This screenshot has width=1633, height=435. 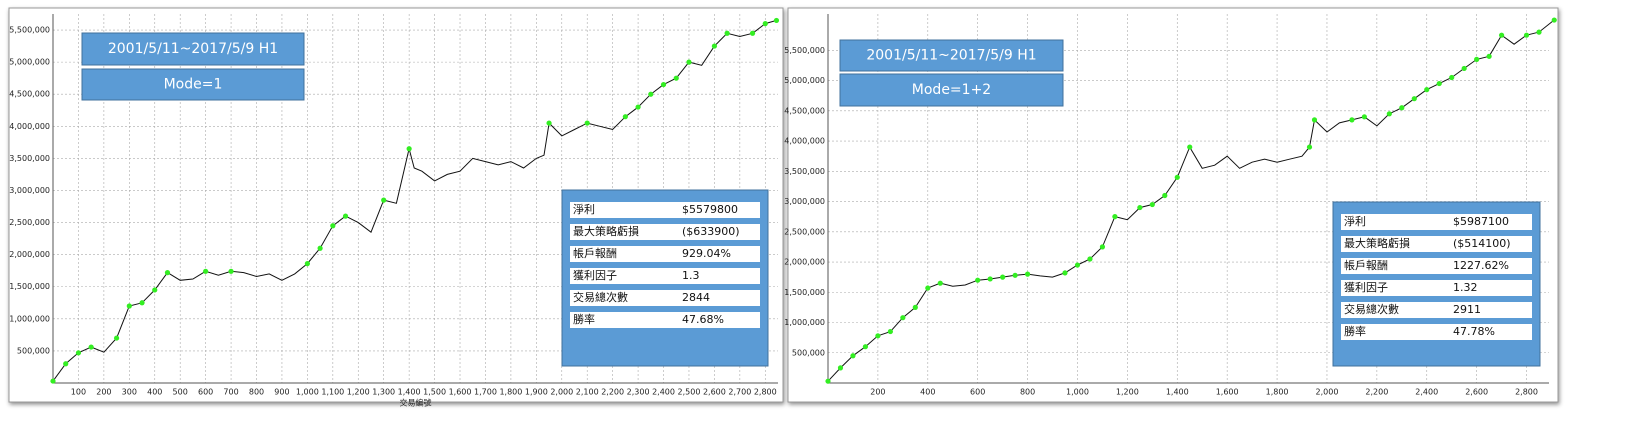 What do you see at coordinates (180, 392) in the screenshot?
I see `x-tick-label: 500` at bounding box center [180, 392].